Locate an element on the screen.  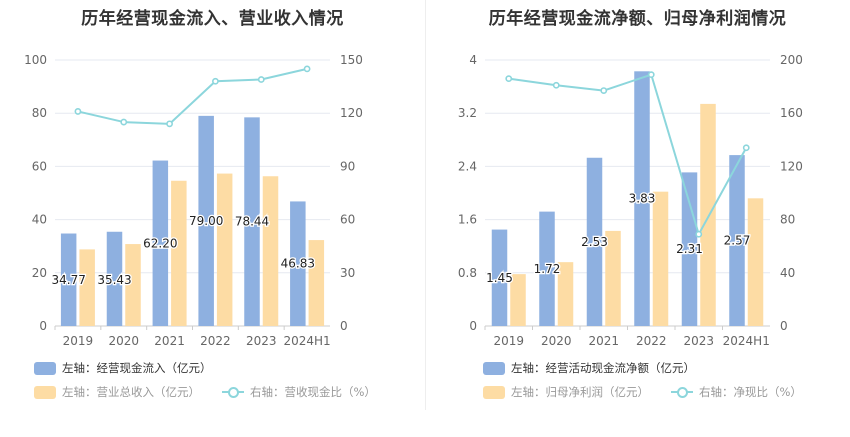
data-label: 2.31 is located at coordinates (689, 249).